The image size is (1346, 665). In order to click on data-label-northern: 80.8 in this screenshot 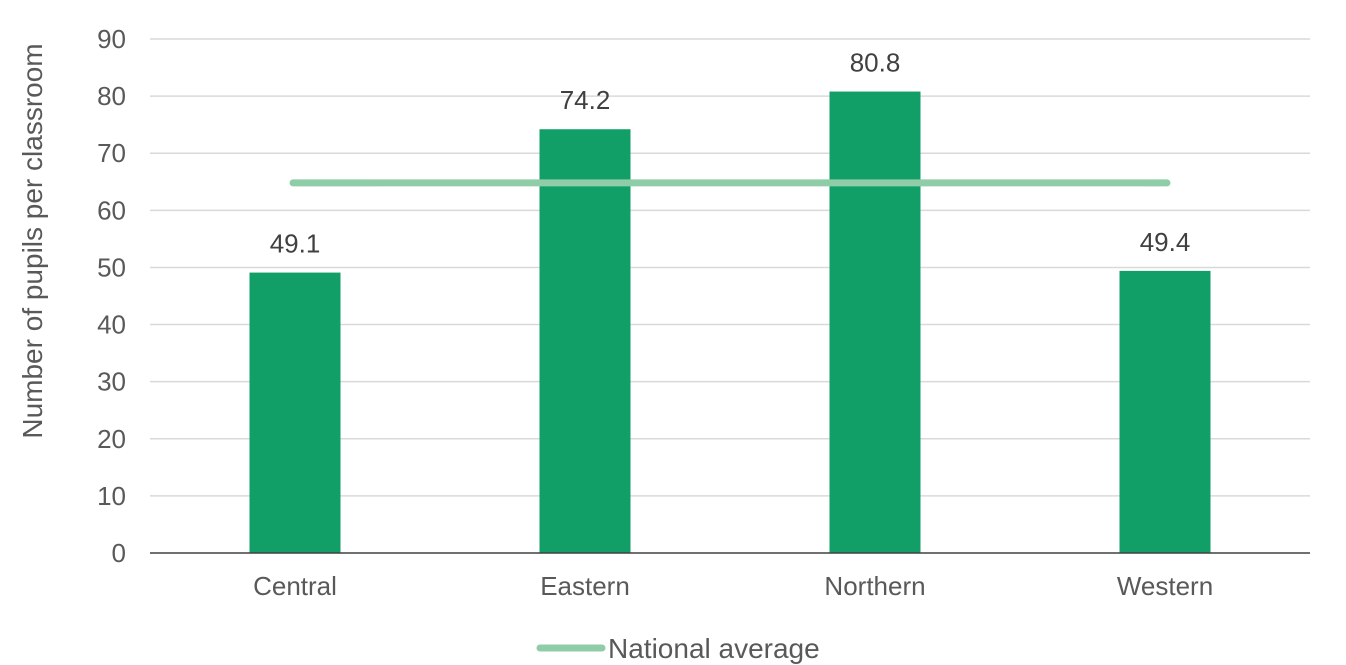, I will do `click(875, 63)`.